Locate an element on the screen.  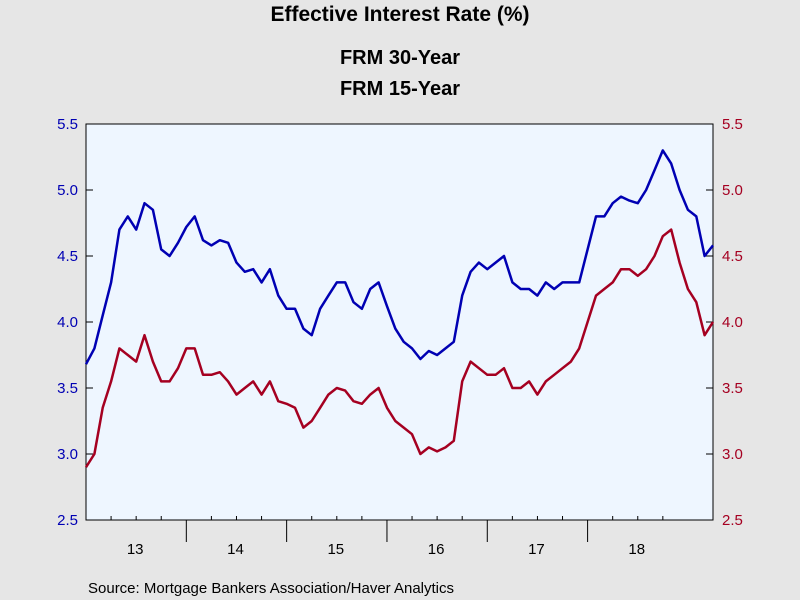
xtick-label: 15 is located at coordinates (335, 549).